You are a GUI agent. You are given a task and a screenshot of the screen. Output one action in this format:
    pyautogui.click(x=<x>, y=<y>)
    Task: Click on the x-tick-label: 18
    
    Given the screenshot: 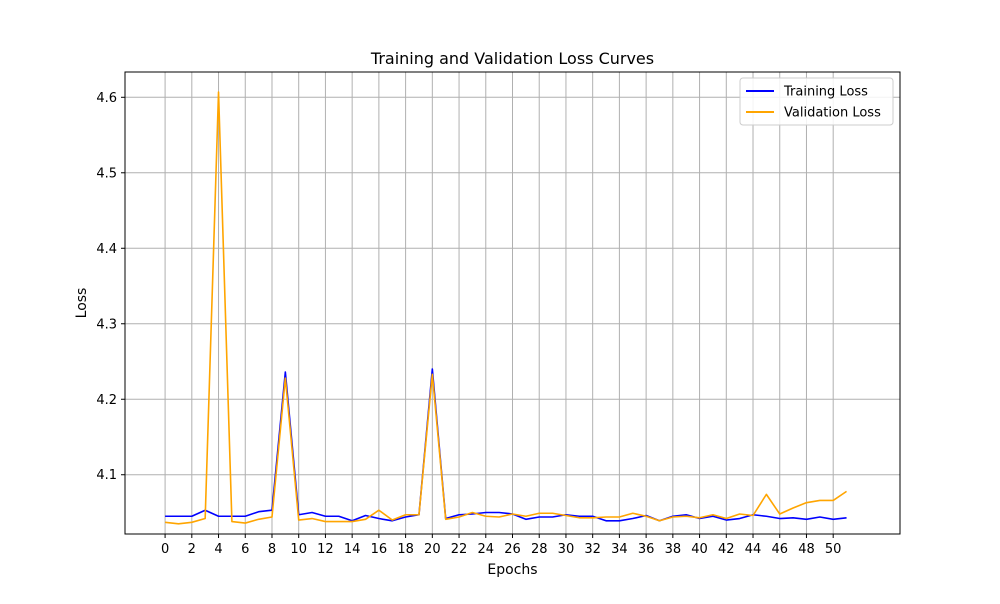 What is the action you would take?
    pyautogui.click(x=405, y=549)
    